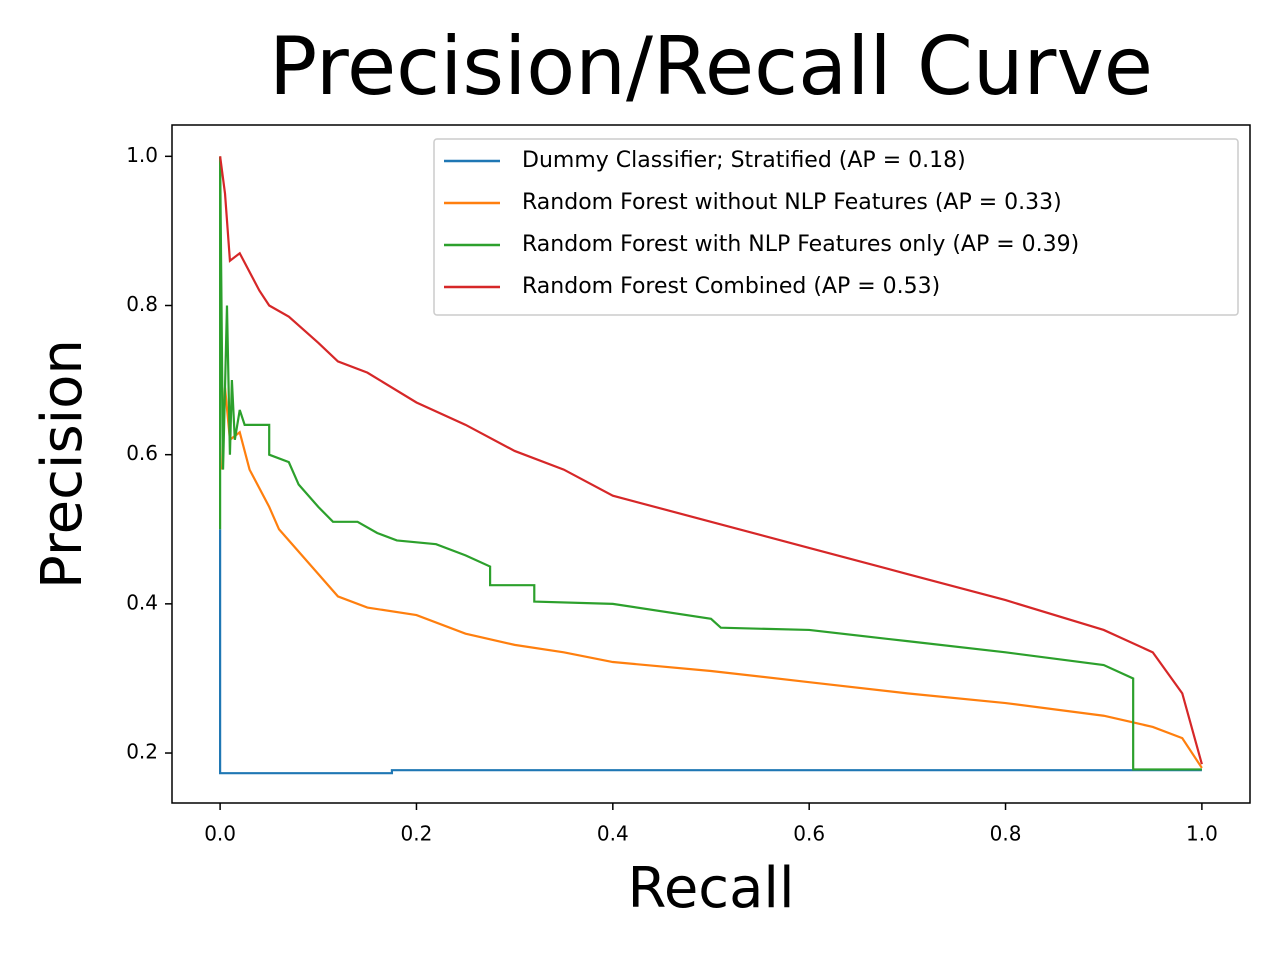  Describe the element at coordinates (836, 227) in the screenshot. I see `legend-box` at that location.